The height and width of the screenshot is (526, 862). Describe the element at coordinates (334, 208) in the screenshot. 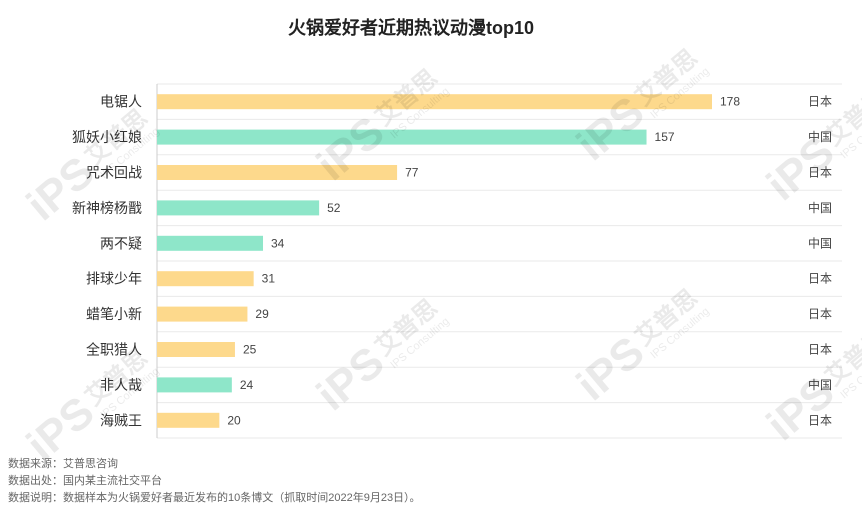

I see `value-label: 52` at that location.